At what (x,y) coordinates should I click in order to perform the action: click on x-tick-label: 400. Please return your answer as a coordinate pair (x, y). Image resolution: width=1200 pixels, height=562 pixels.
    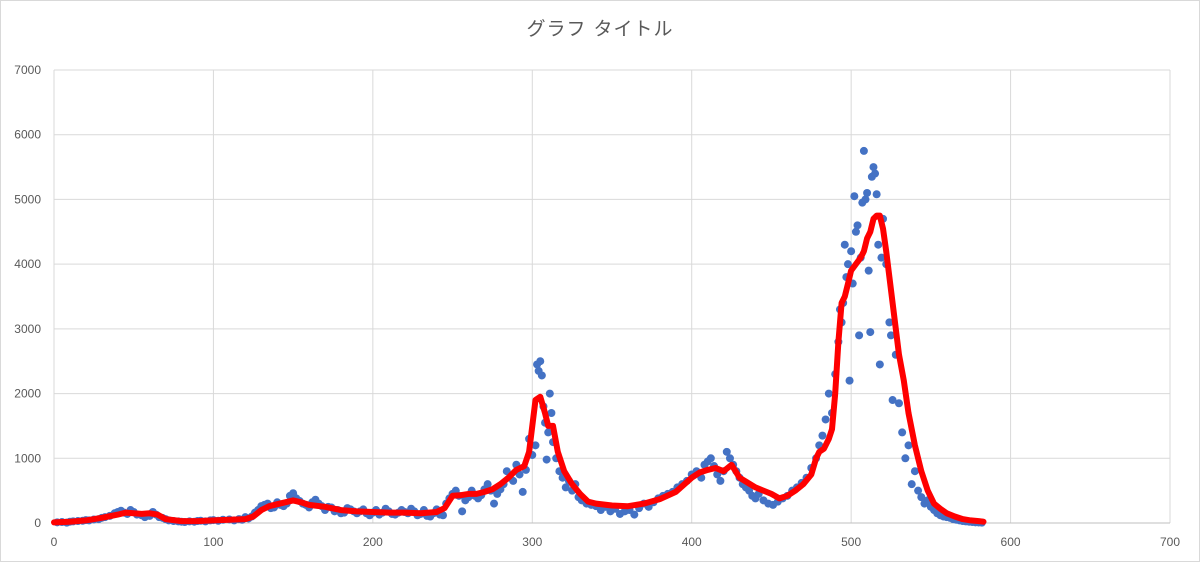
    Looking at the image, I should click on (692, 542).